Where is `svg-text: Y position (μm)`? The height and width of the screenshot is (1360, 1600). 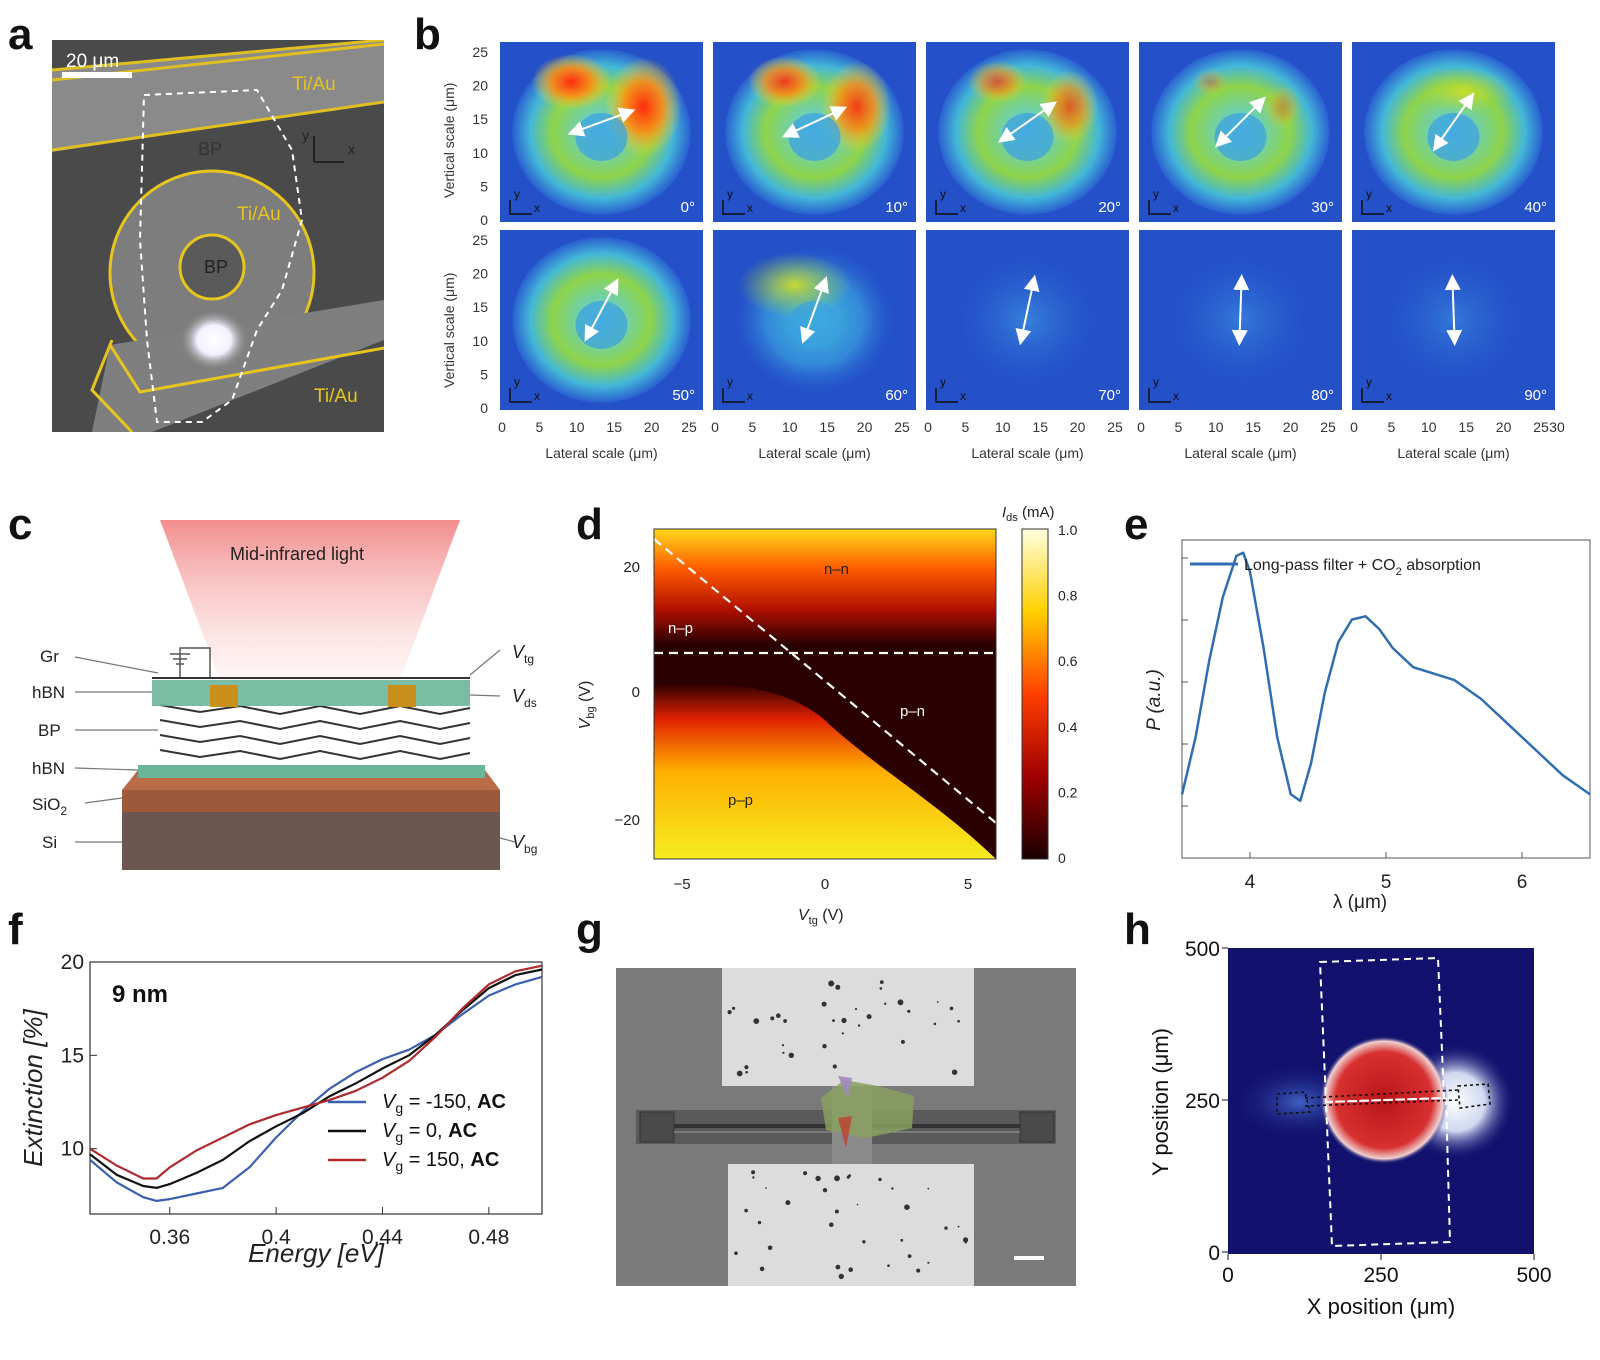
svg-text: Y position (μm) is located at coordinates (1160, 1102).